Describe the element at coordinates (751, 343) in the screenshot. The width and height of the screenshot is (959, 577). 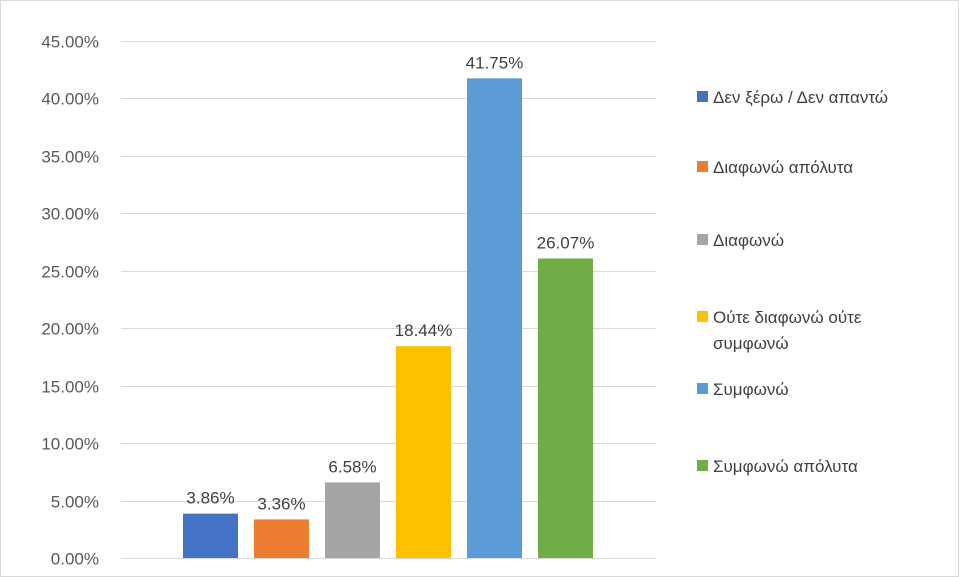
I see `legend-label: συμφωνώ` at that location.